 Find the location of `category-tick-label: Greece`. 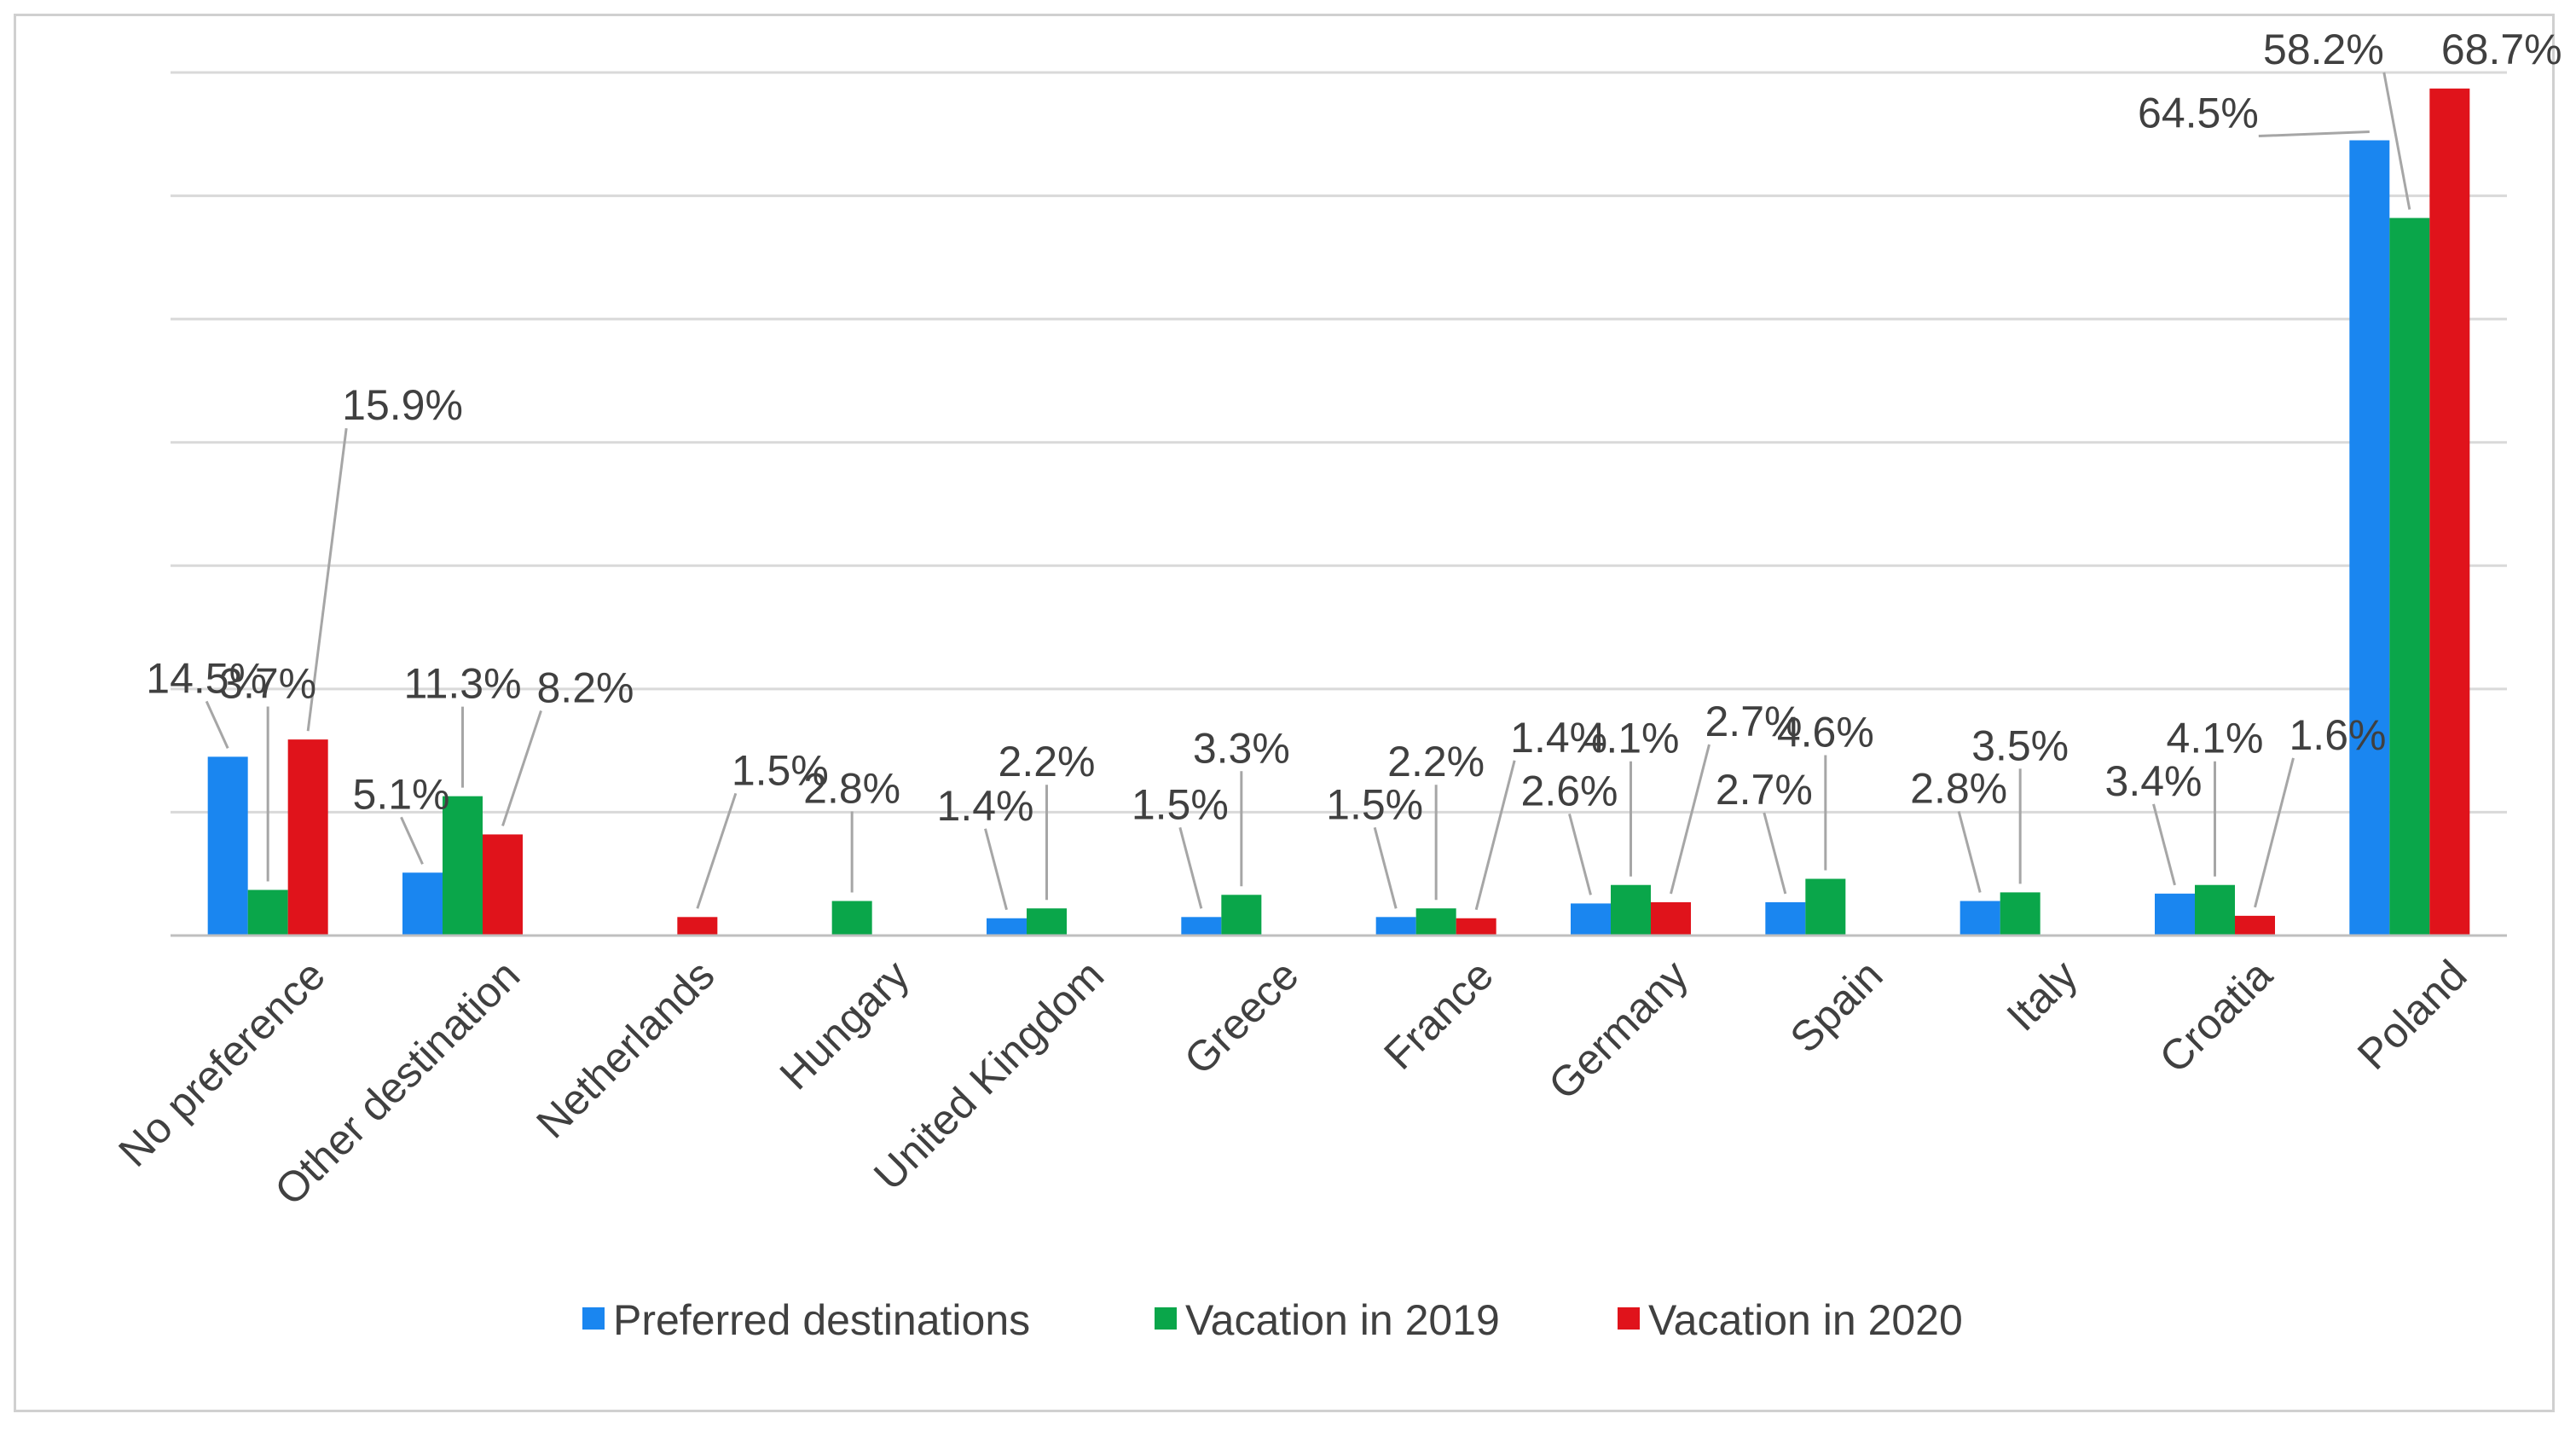

category-tick-label: Greece is located at coordinates (1241, 1017).